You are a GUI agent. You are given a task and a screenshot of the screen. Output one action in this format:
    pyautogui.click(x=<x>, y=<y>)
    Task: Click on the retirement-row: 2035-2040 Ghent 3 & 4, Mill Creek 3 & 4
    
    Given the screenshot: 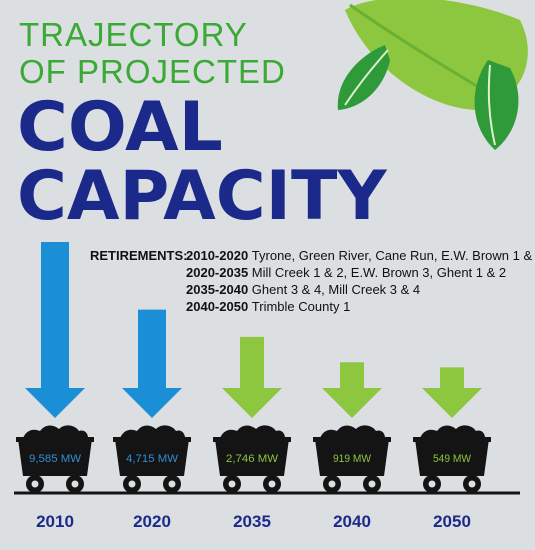 What is the action you would take?
    pyautogui.click(x=310, y=289)
    